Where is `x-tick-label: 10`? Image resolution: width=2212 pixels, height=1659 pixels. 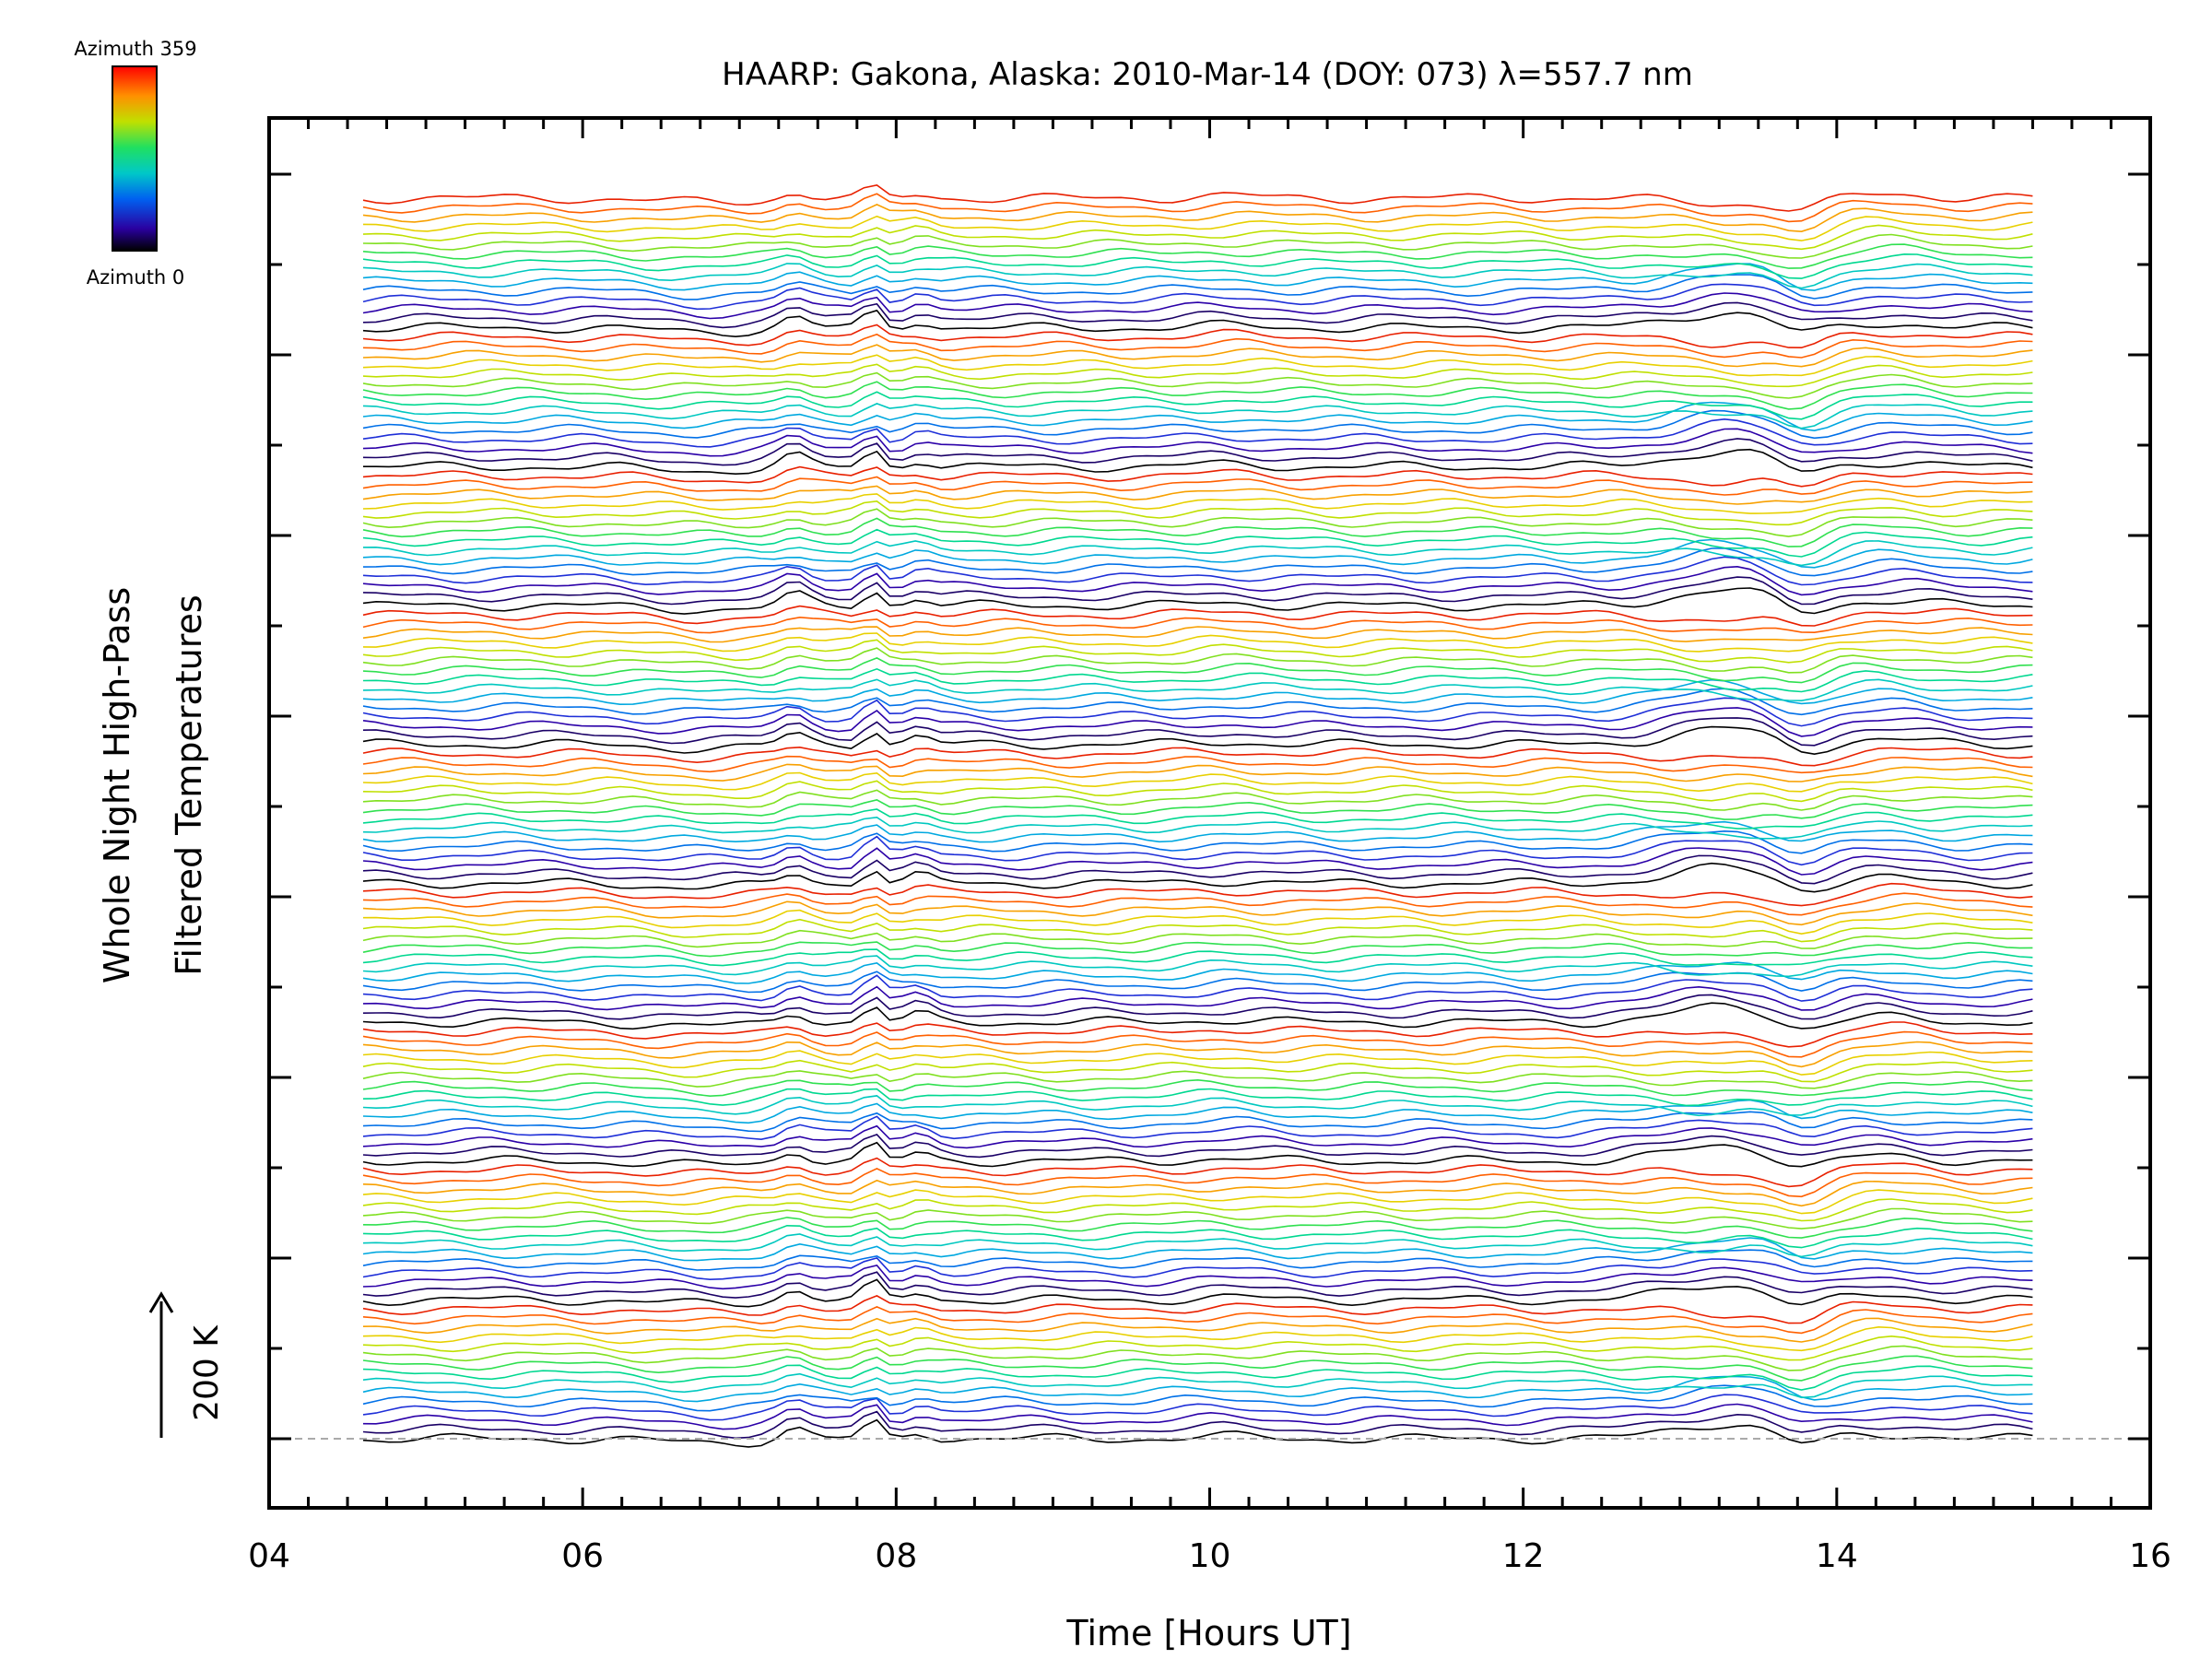
x-tick-label: 10 is located at coordinates (1210, 1556).